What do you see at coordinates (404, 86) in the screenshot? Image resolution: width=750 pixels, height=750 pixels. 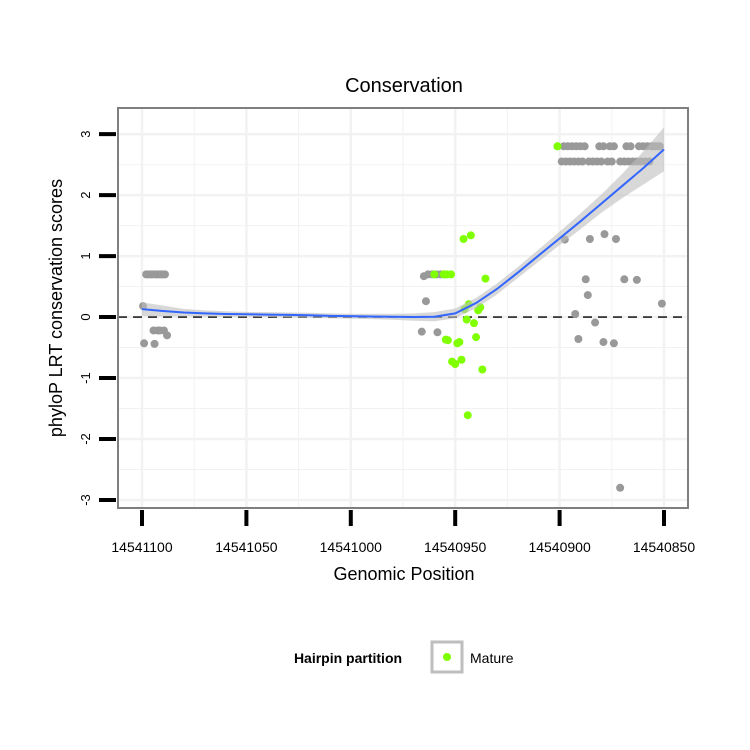 I see `chart-title: Conservation` at bounding box center [404, 86].